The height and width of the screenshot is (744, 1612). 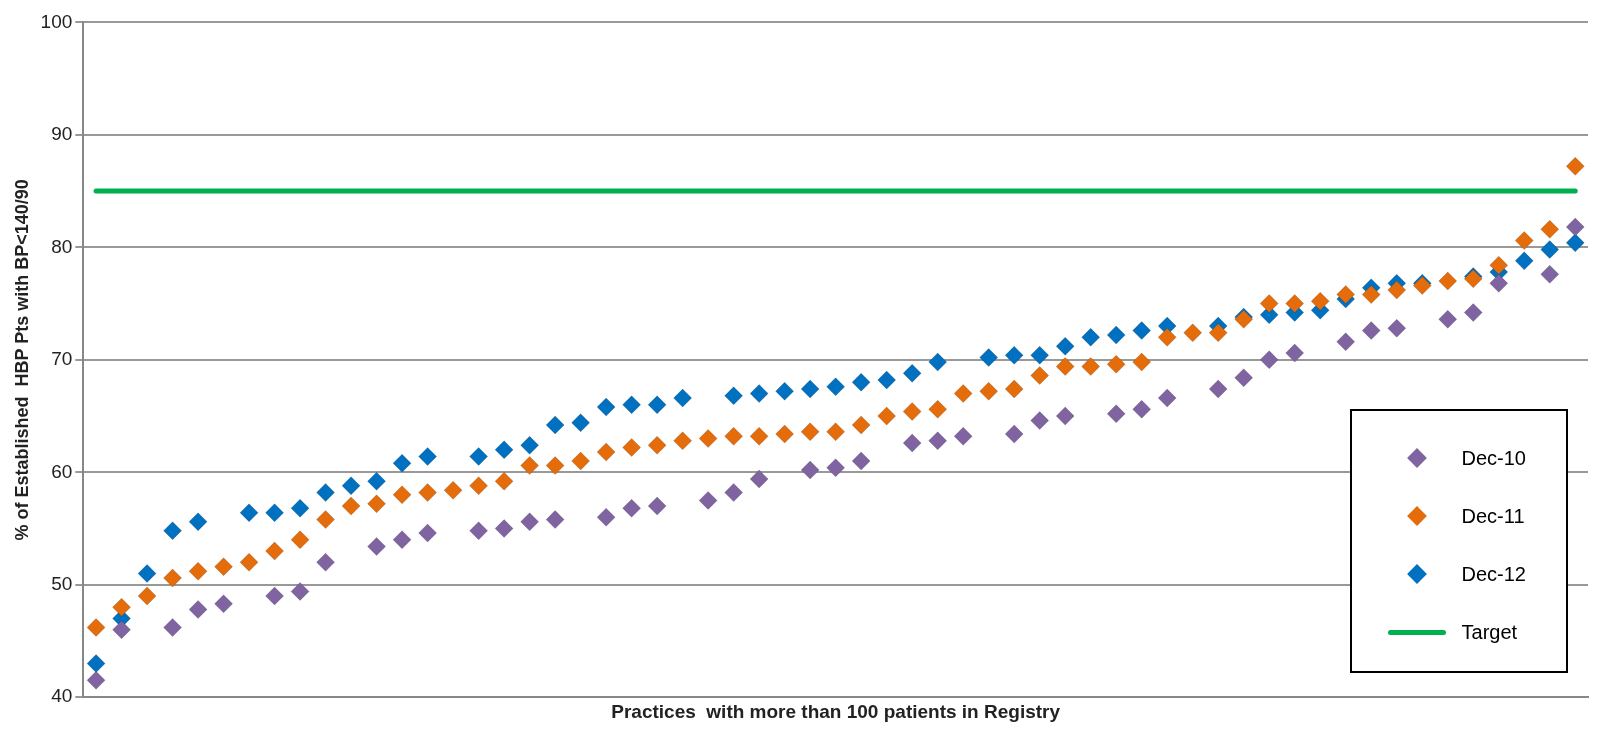 What do you see at coordinates (62, 696) in the screenshot?
I see `y-tick-label: 40` at bounding box center [62, 696].